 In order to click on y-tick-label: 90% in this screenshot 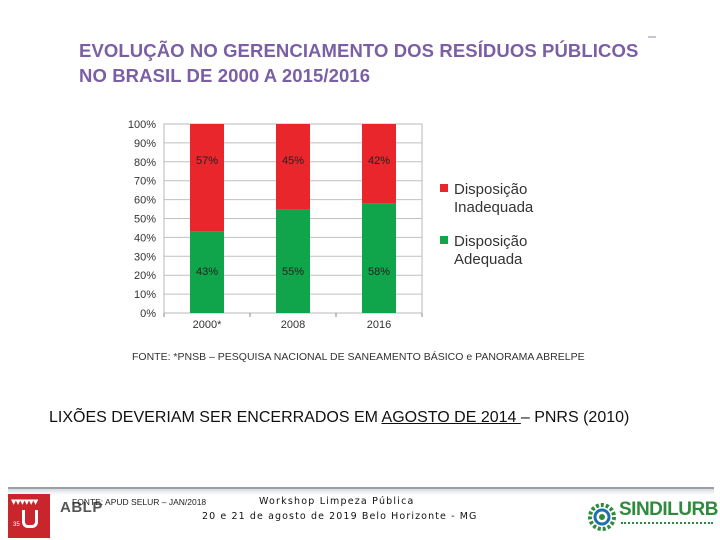, I will do `click(145, 144)`.